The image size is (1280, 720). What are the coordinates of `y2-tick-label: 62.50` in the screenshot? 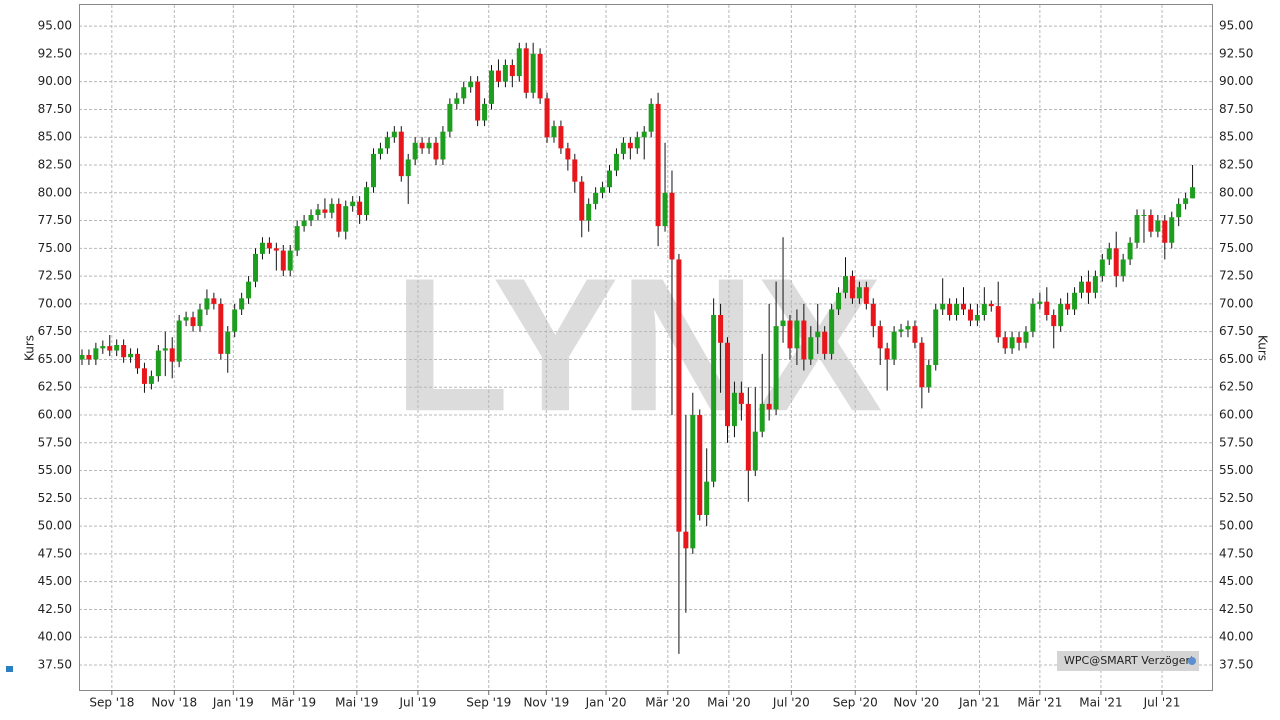 It's located at (1236, 387).